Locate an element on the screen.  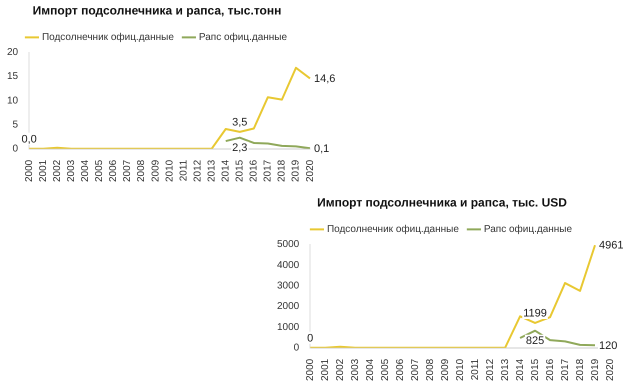
y-tick-label: 3000 is located at coordinates (288, 286).